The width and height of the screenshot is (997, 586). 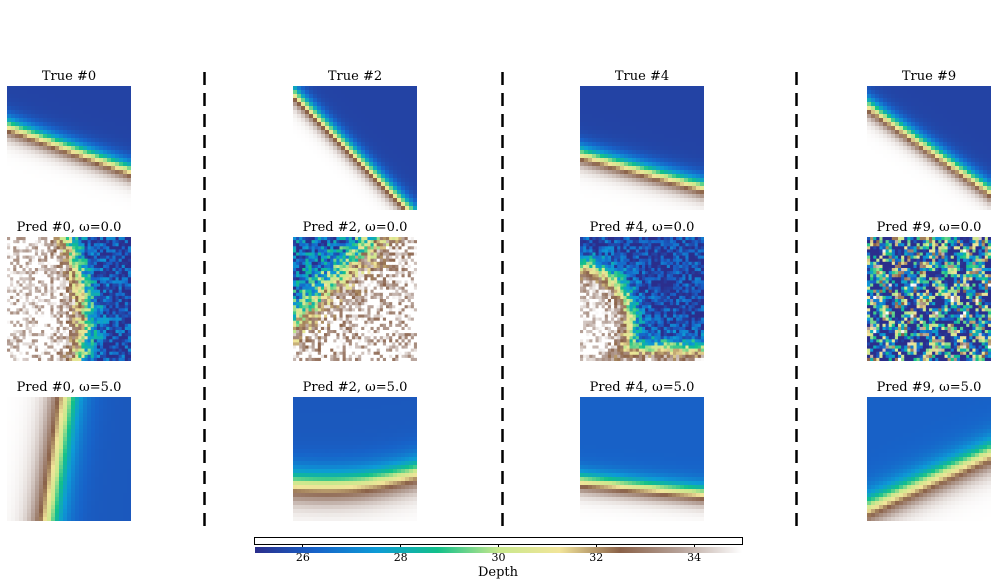 I want to click on panel-title: Pred #4, ω=0.0, so click(x=642, y=227).